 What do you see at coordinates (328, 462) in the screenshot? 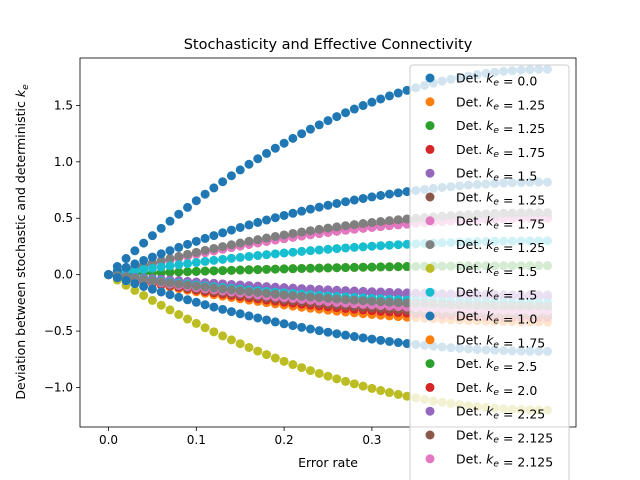
I see `x-axis-label: Error rate` at bounding box center [328, 462].